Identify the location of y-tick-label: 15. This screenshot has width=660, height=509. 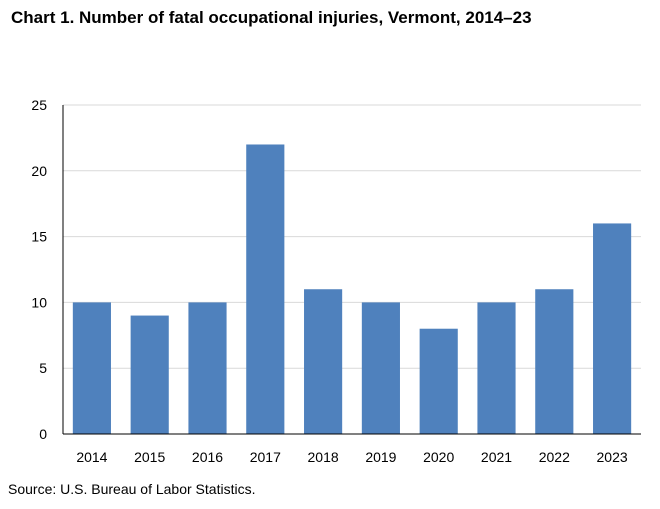
(39, 237).